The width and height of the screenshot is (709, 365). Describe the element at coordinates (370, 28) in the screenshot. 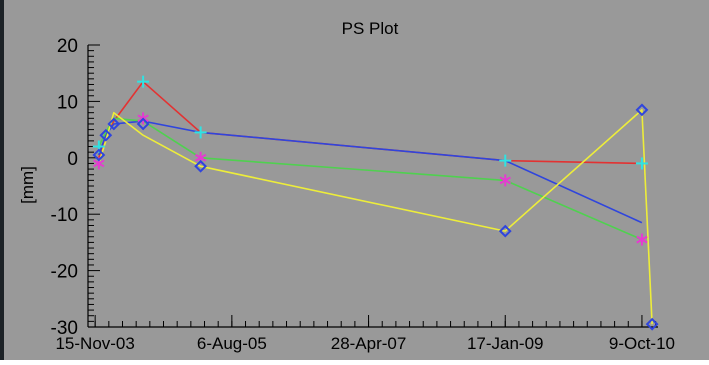

I see `chart-title: PS Plot` at that location.